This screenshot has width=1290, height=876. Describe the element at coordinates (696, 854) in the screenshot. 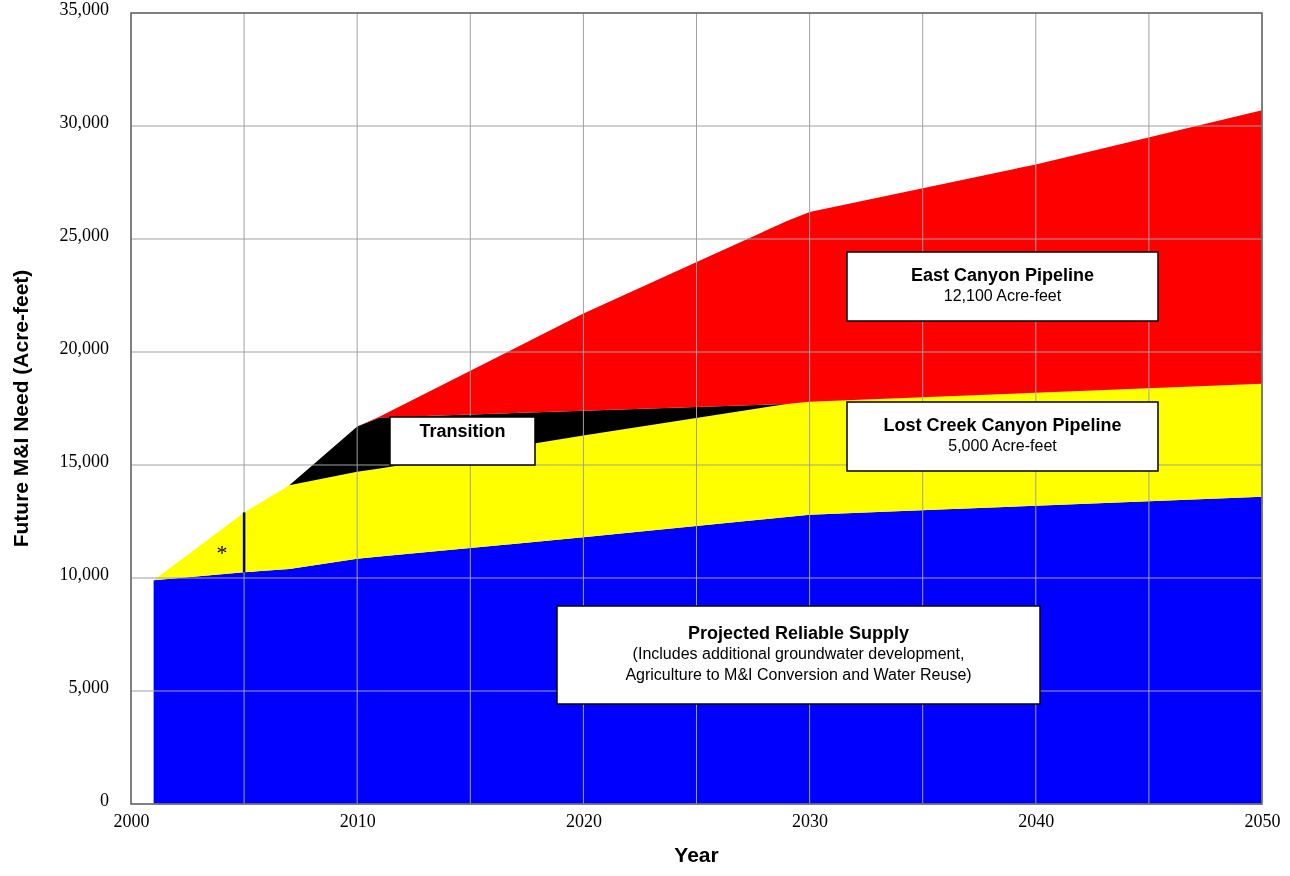

I see `x-axis-title: Year` at that location.